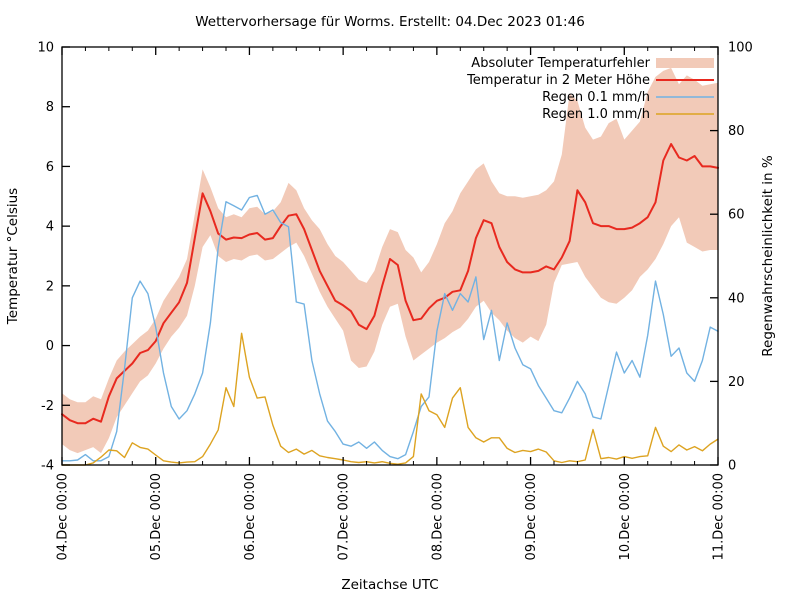  Describe the element at coordinates (531, 516) in the screenshot. I see `x-tick-label: 09.Dec 00:00` at that location.